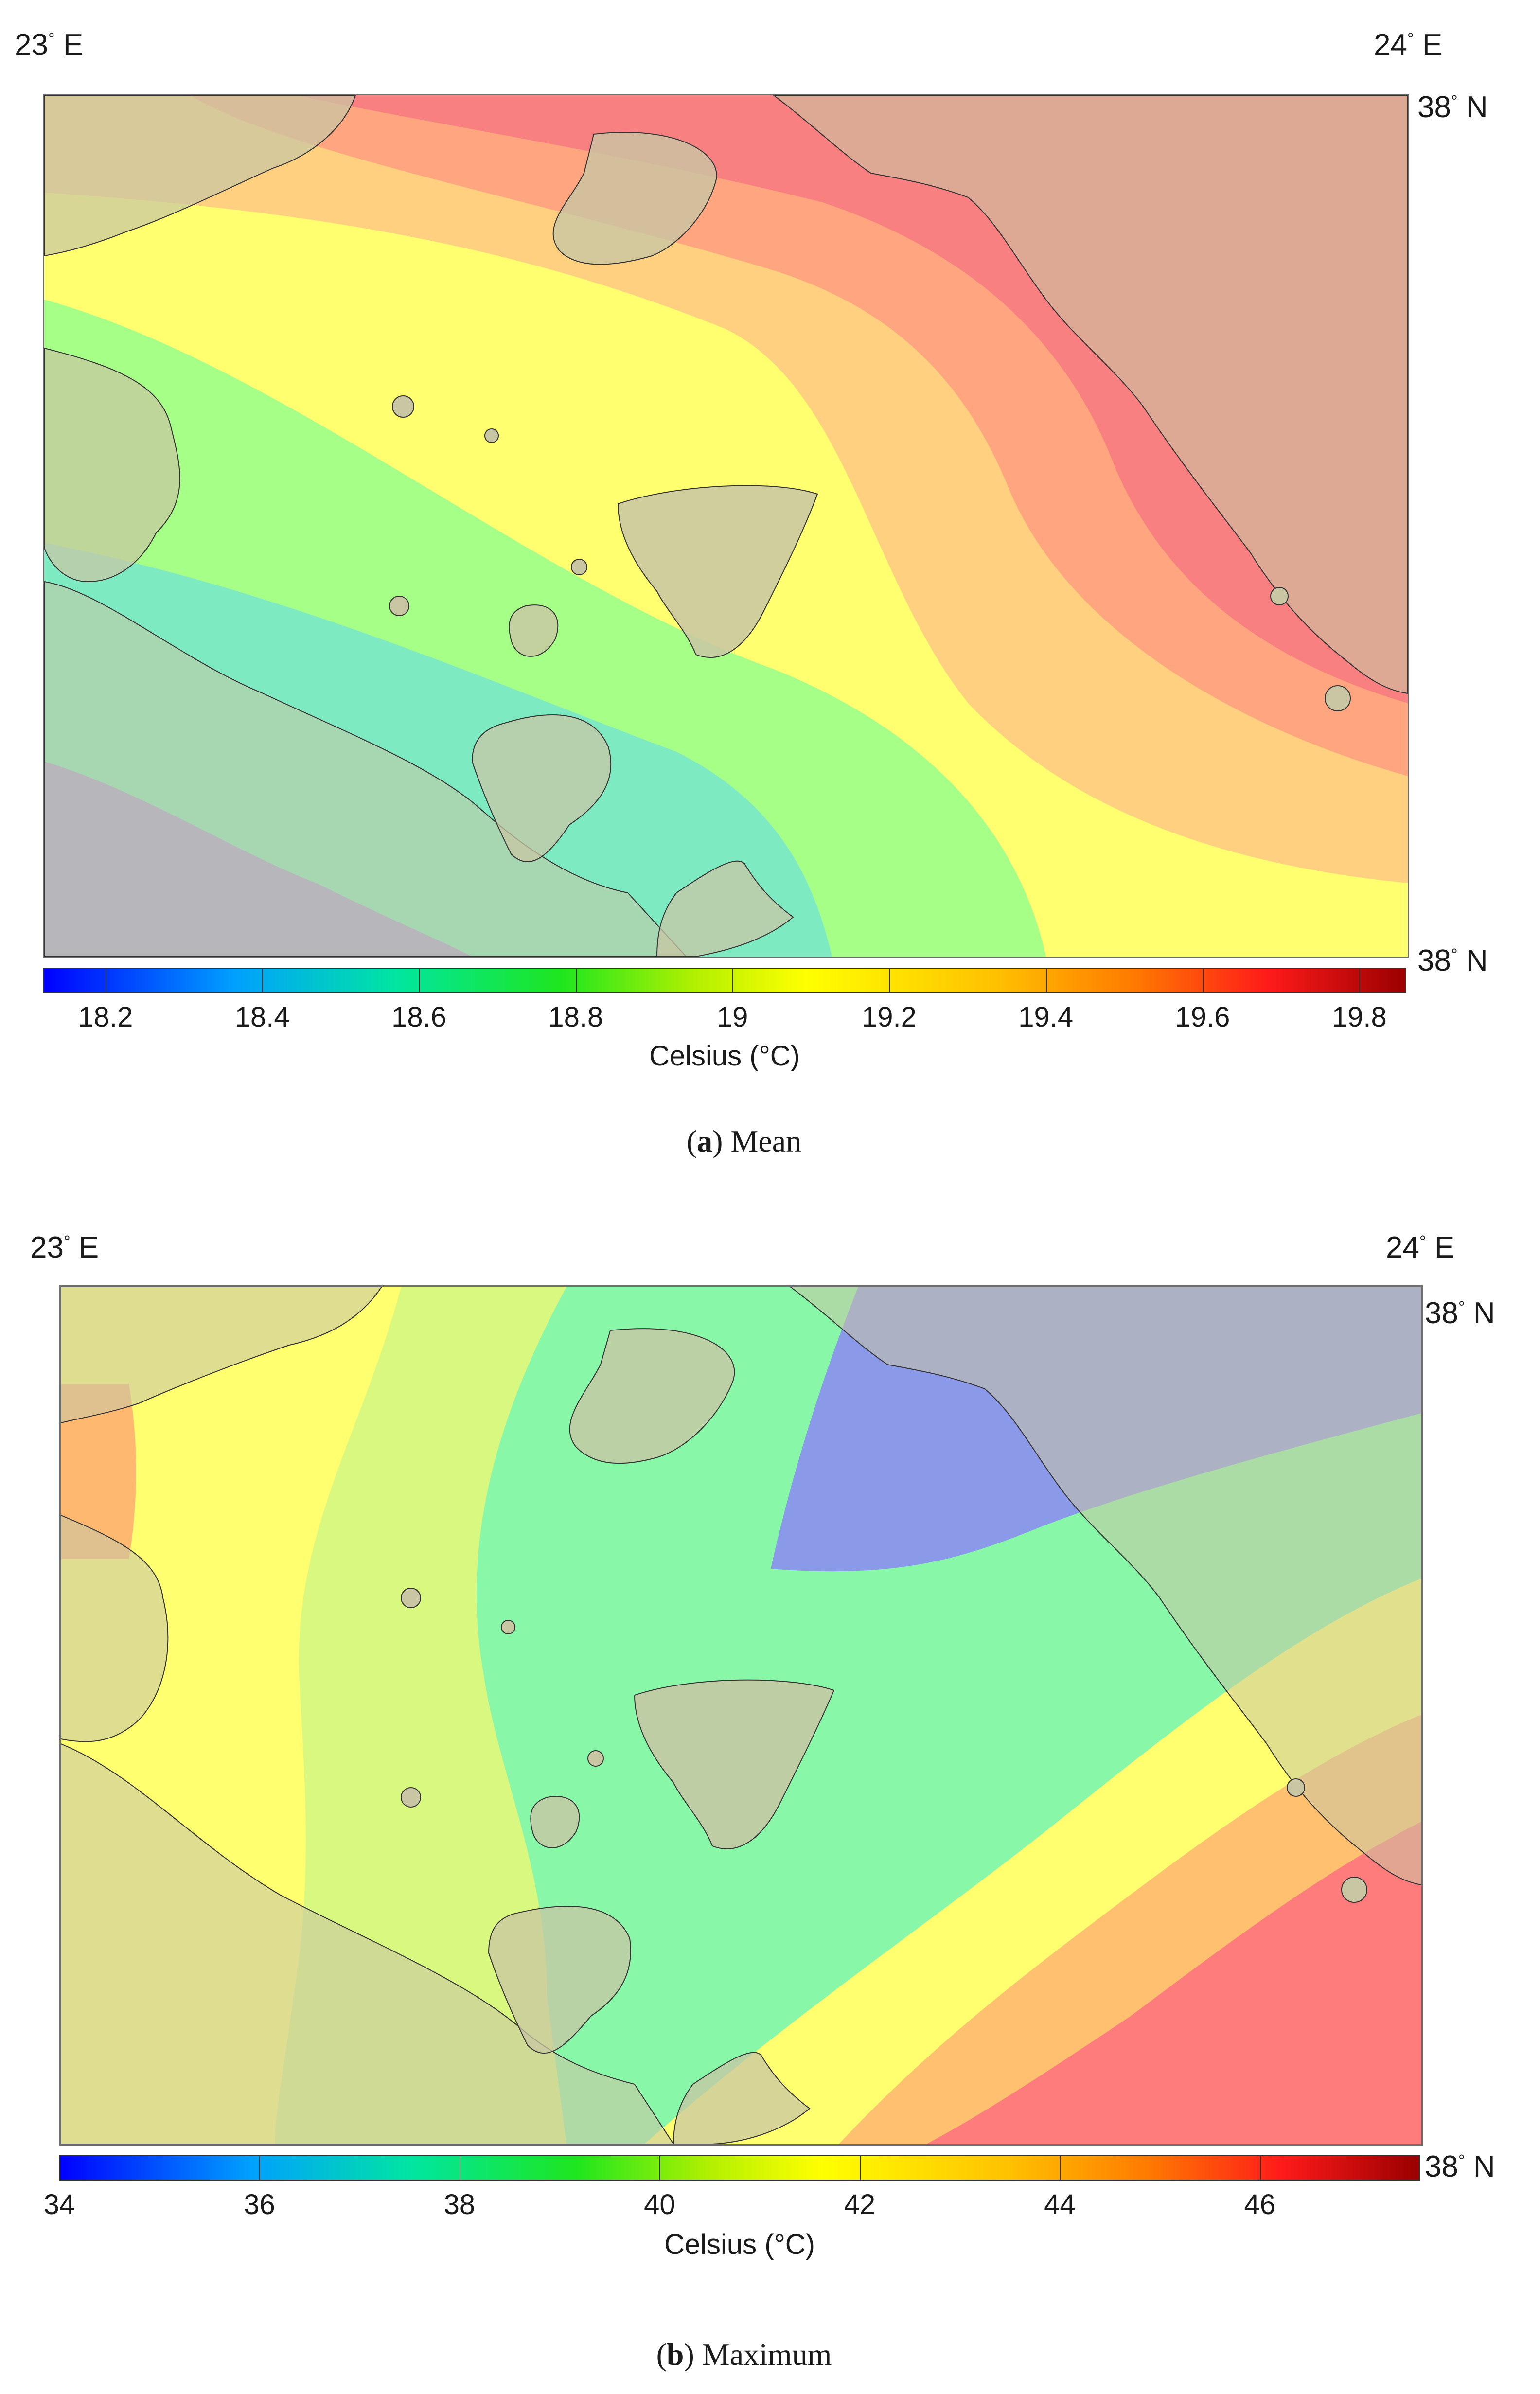 The image size is (1540, 2394). What do you see at coordinates (262, 1017) in the screenshot?
I see `colorbar-tick-label: 18.4` at bounding box center [262, 1017].